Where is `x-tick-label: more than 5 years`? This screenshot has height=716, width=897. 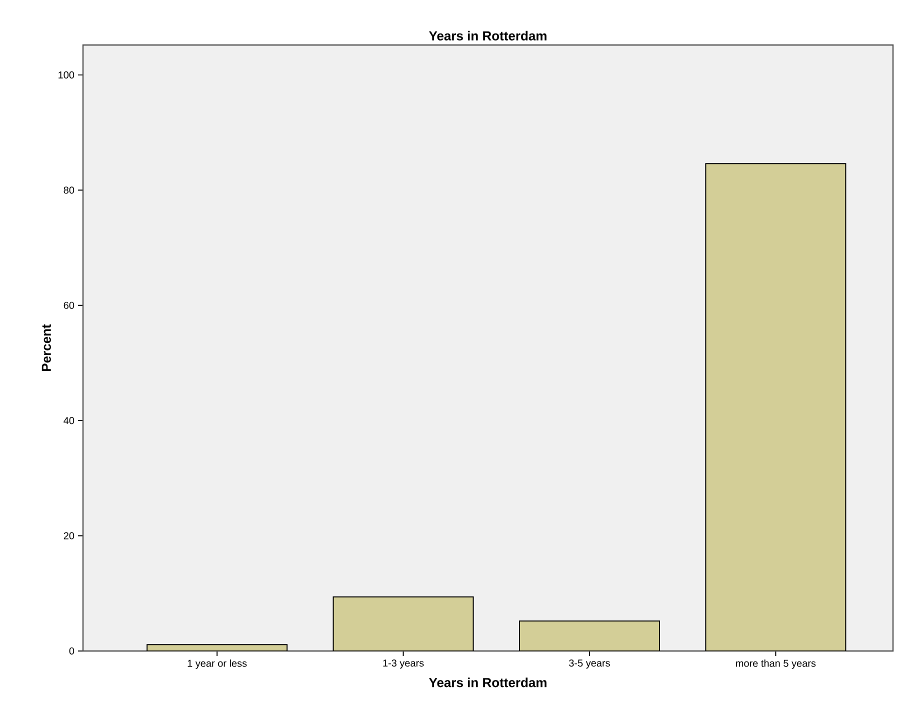
x-tick-label: more than 5 years is located at coordinates (776, 664).